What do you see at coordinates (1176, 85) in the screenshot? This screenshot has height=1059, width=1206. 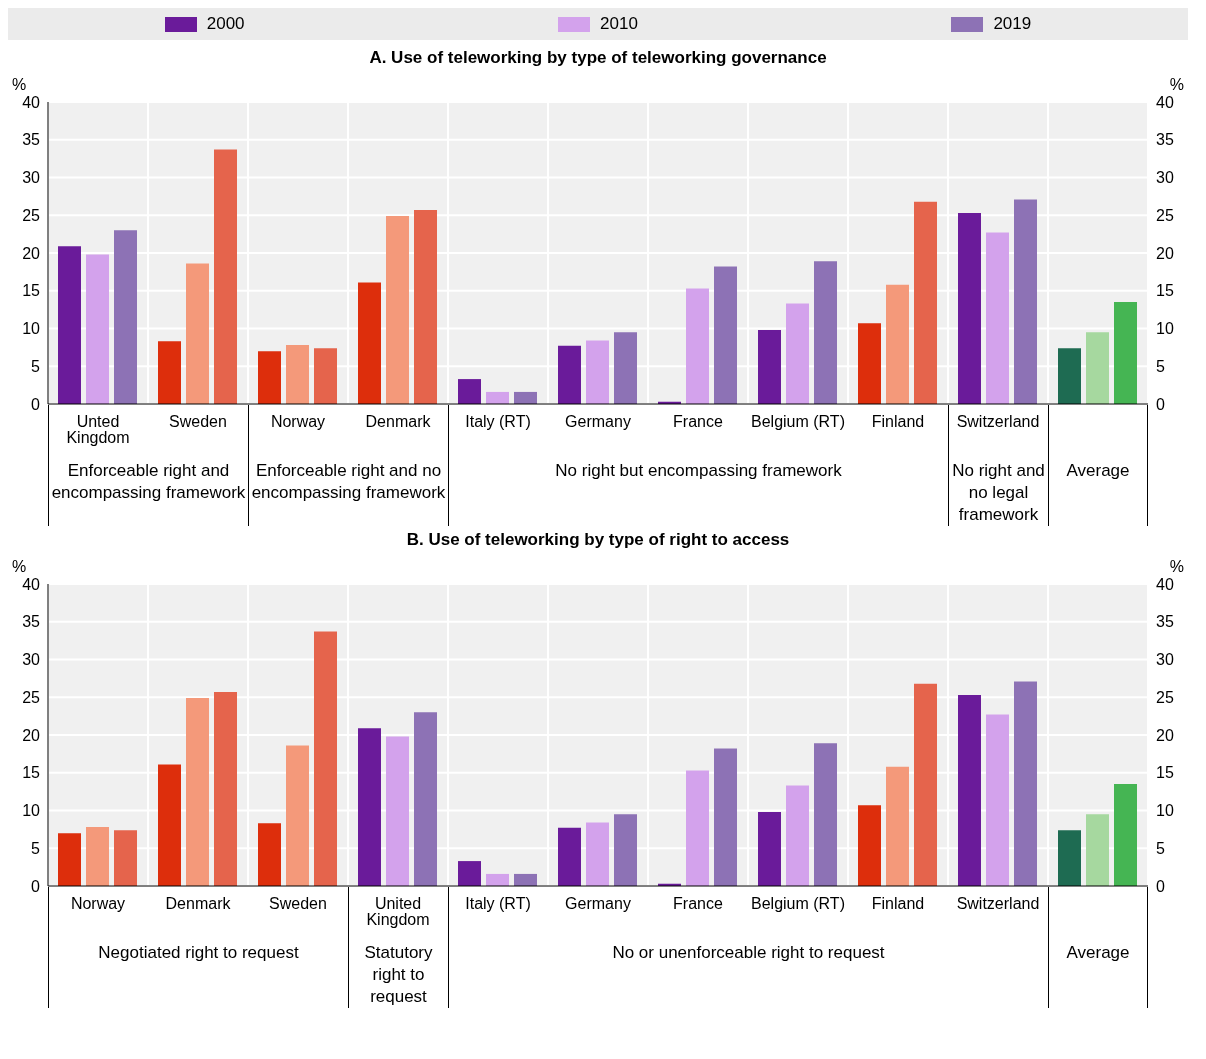 I see `y2-axis-title: %` at bounding box center [1176, 85].